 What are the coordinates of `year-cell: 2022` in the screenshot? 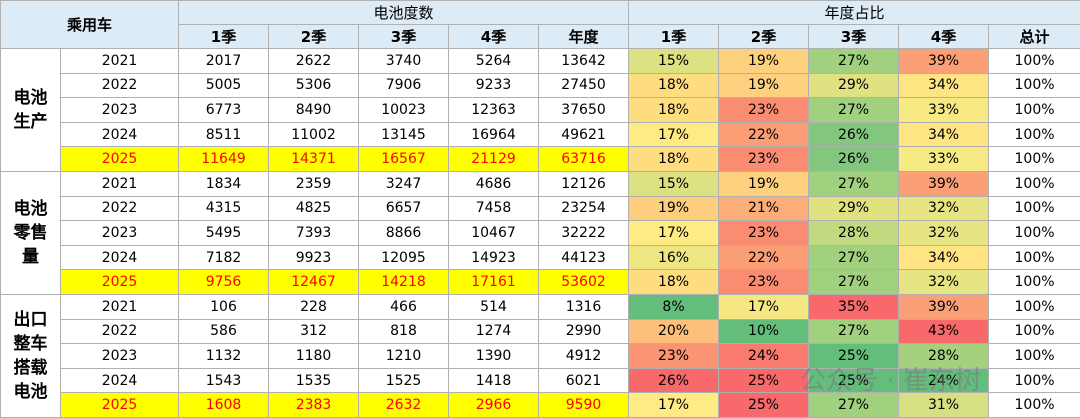 It's located at (119, 208).